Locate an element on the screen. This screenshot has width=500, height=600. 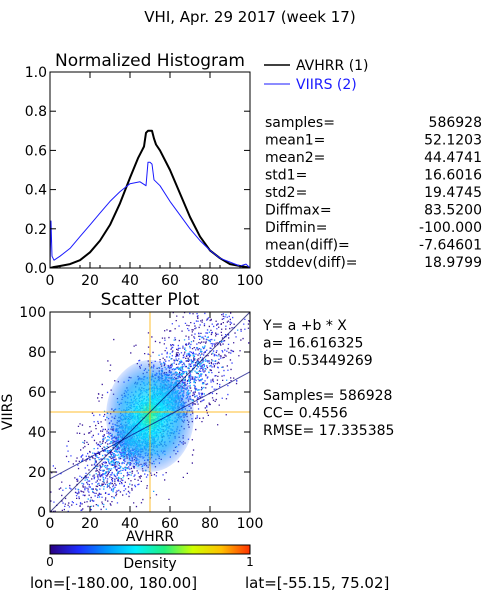
stats-label: Diffmax= is located at coordinates (298, 211).